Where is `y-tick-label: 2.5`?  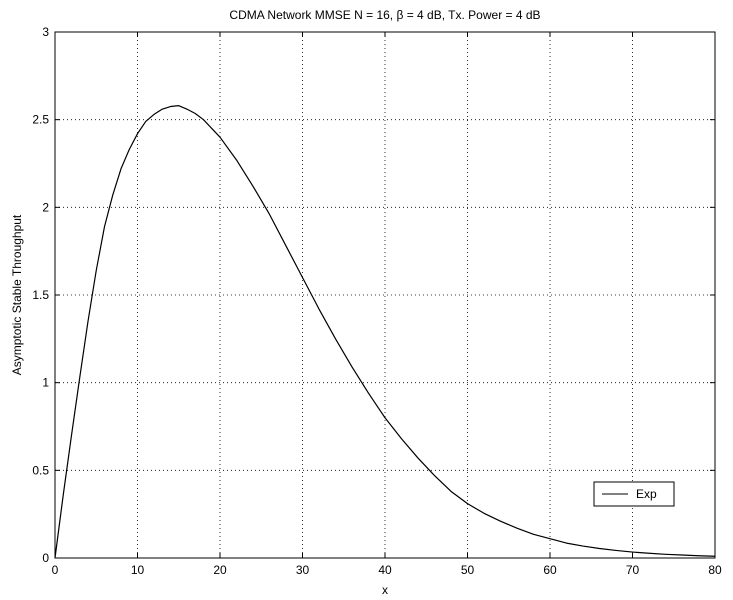
y-tick-label: 2.5 is located at coordinates (40, 120).